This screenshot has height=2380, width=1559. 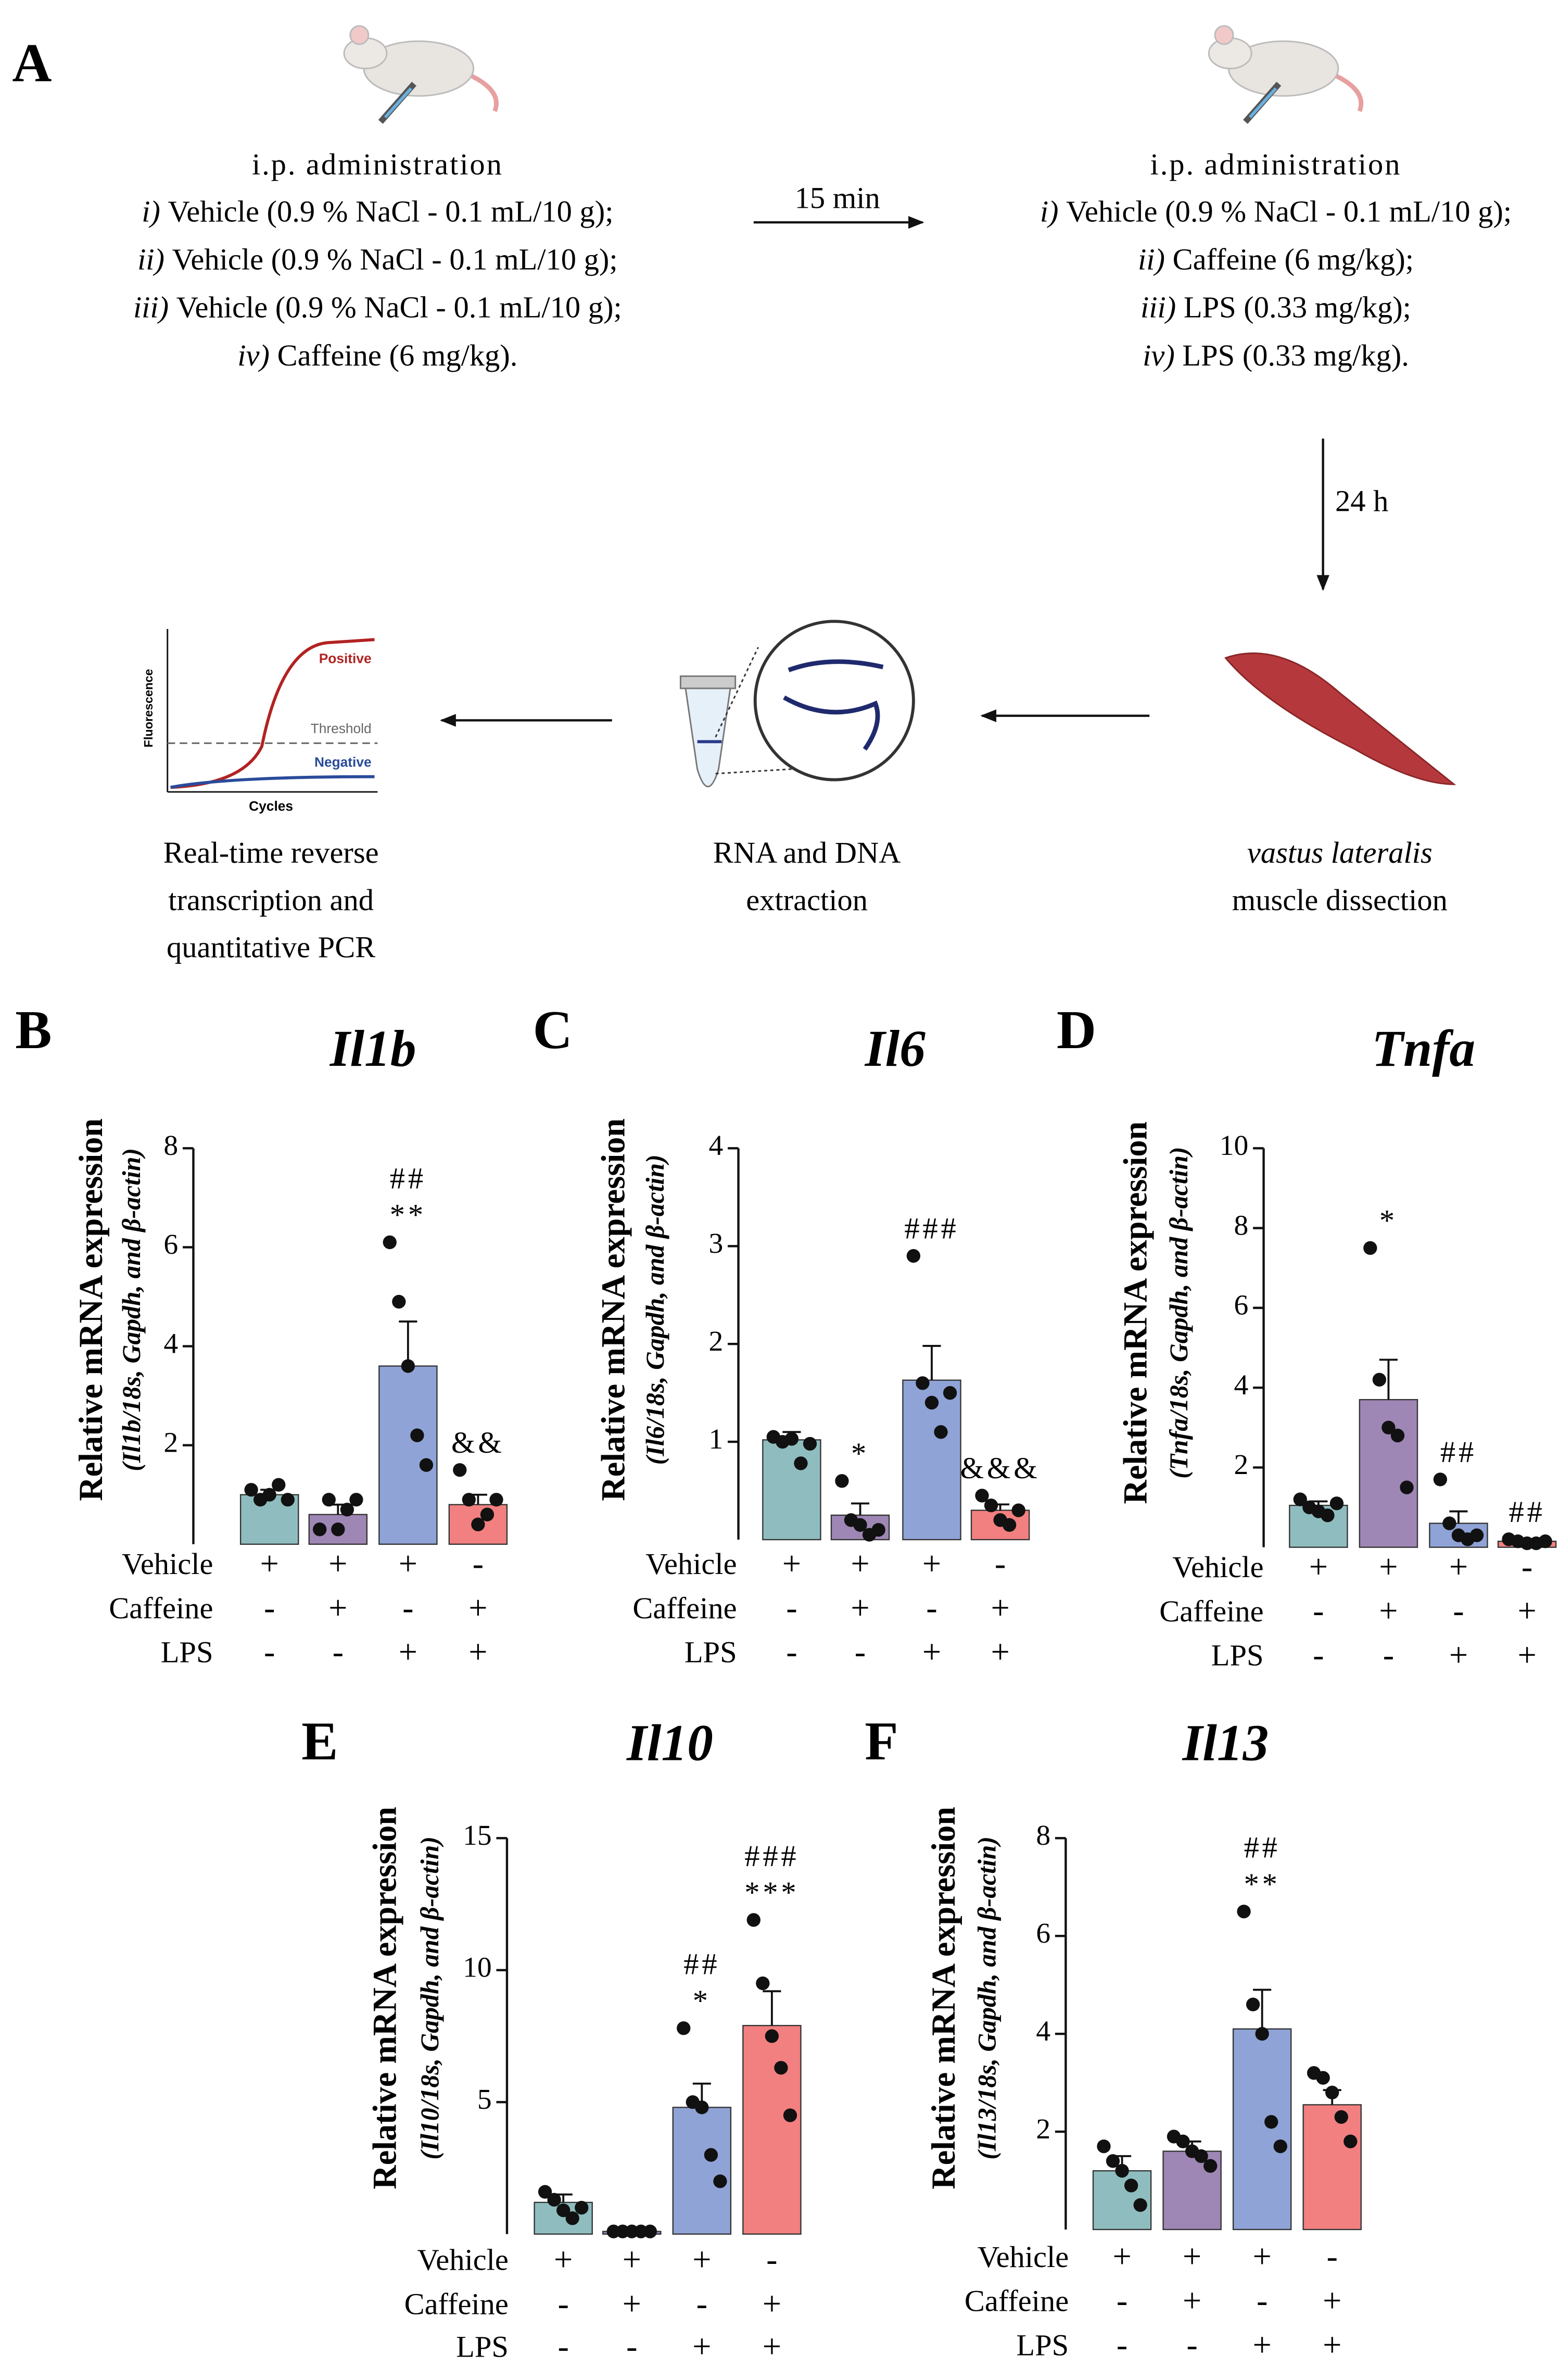 I want to click on numeral: i), so click(x=151, y=212).